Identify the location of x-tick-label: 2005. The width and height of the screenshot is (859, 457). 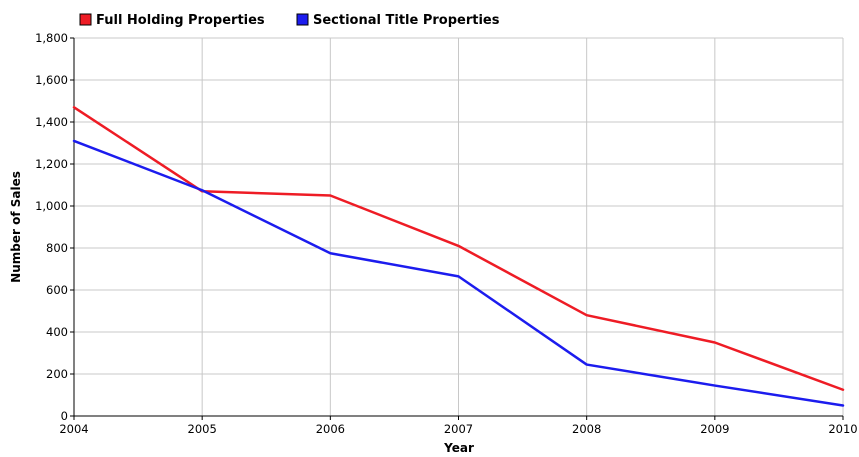
(202, 429).